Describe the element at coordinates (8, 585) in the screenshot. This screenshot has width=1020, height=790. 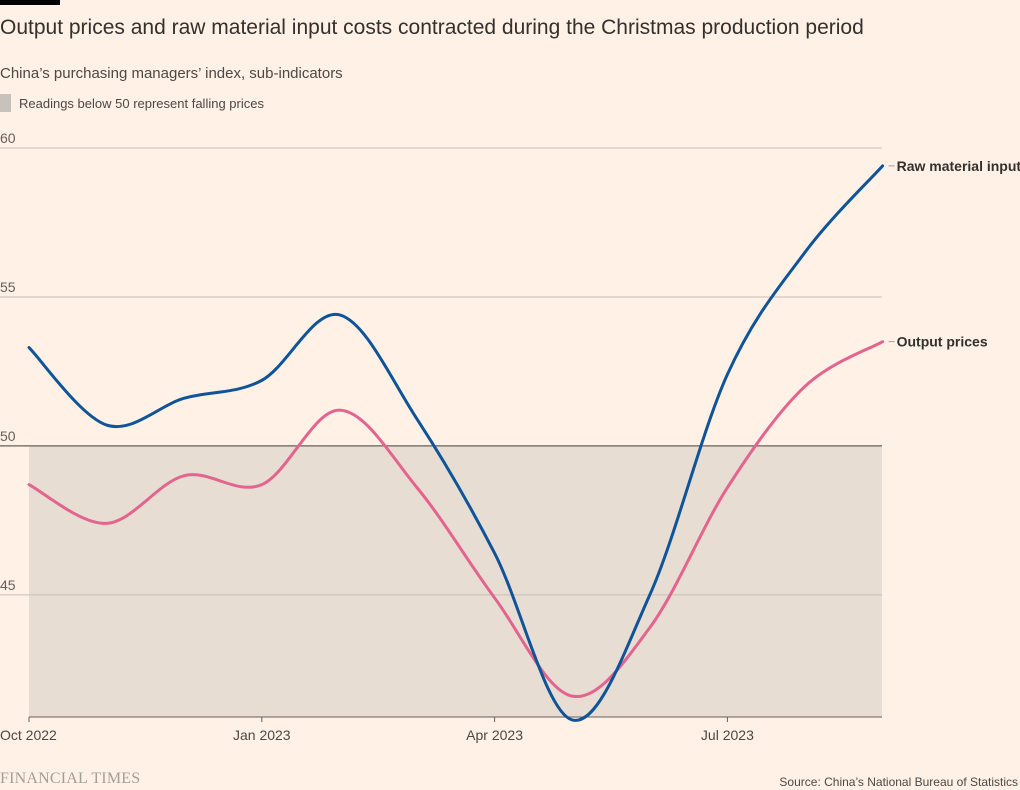
I see `y-tick-label: 45` at that location.